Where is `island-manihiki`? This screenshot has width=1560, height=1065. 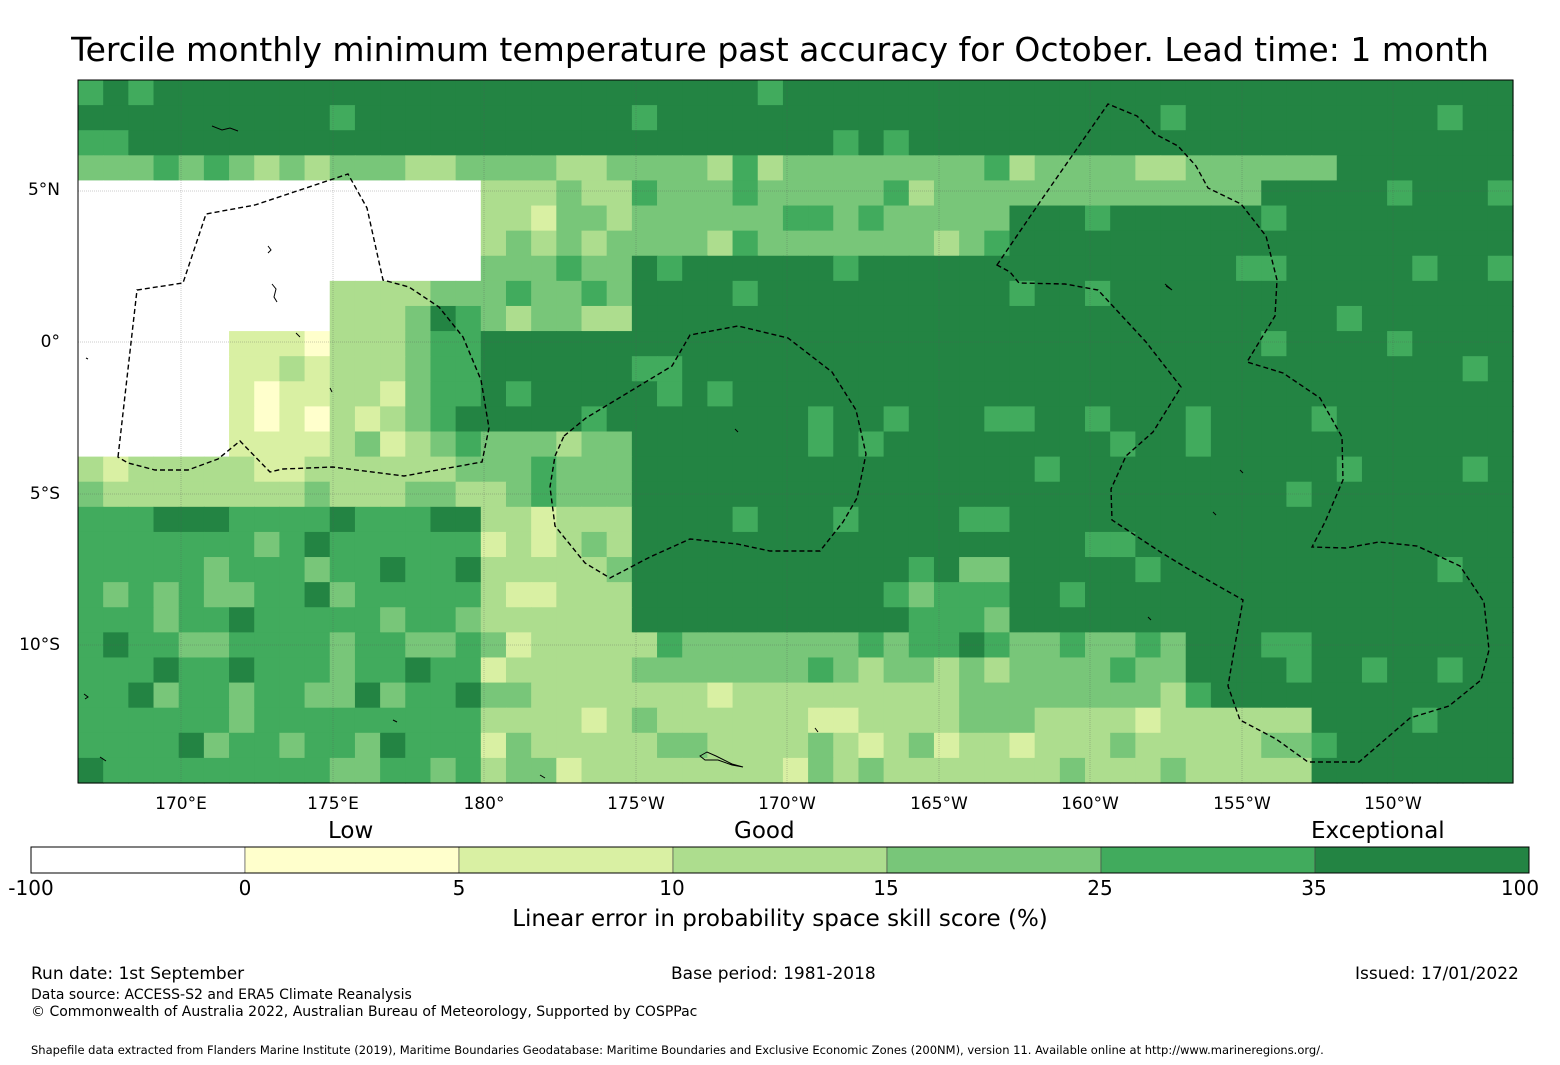
island-manihiki is located at coordinates (1149, 618).